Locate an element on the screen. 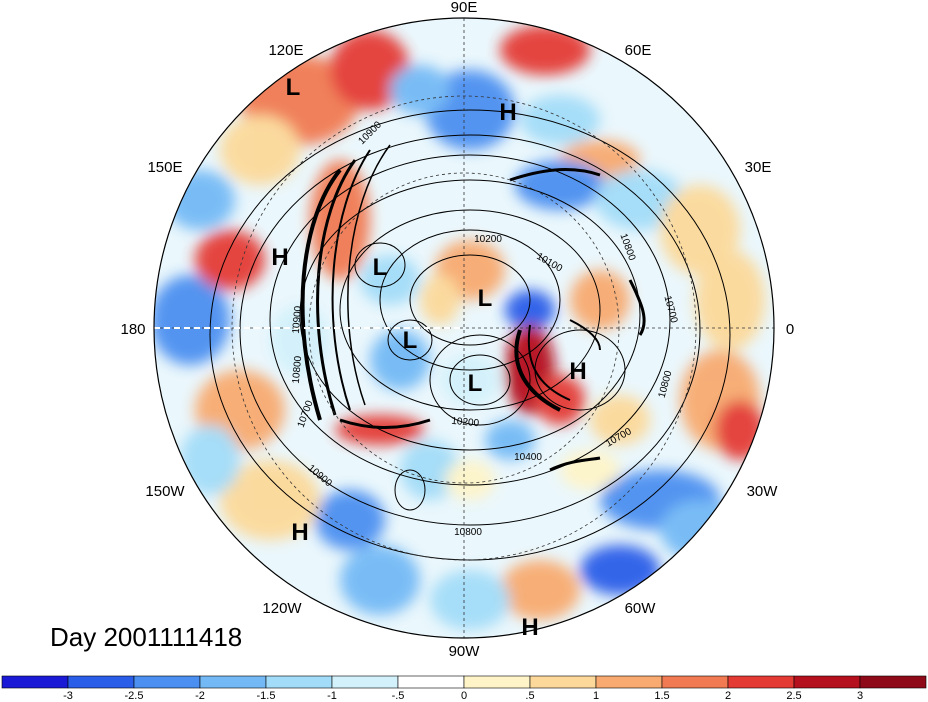 Image resolution: width=928 pixels, height=702 pixels. colorbar-tick-label: -.5 is located at coordinates (398, 696).